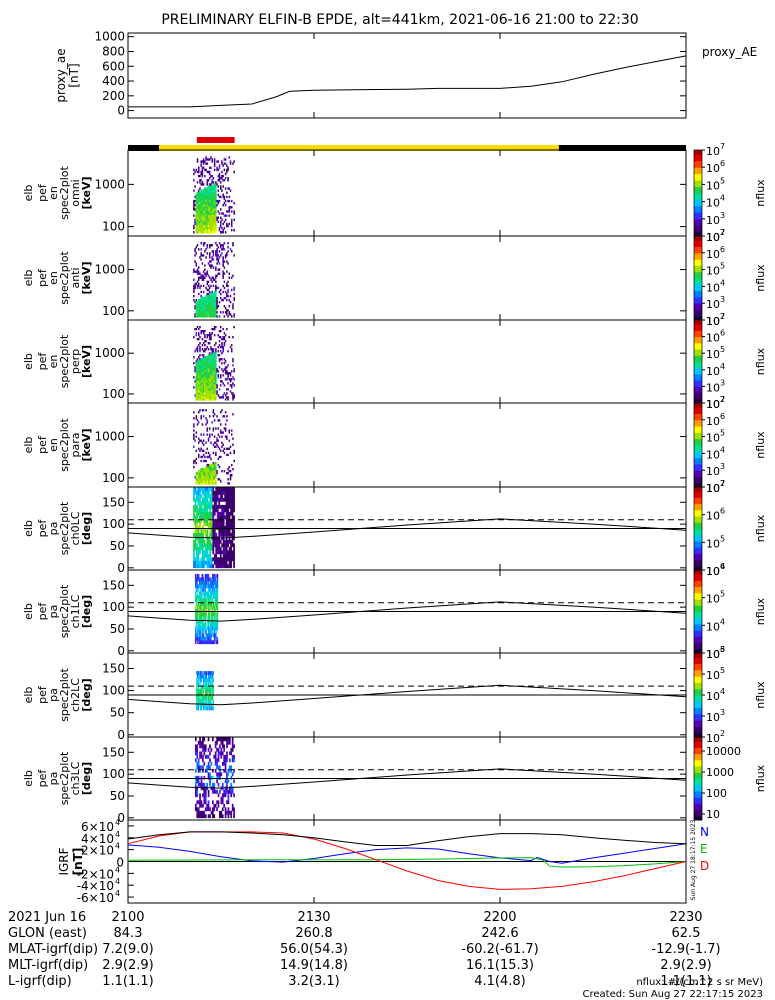 This screenshot has height=1000, width=775. I want to click on status-bar-segment, so click(143, 148).